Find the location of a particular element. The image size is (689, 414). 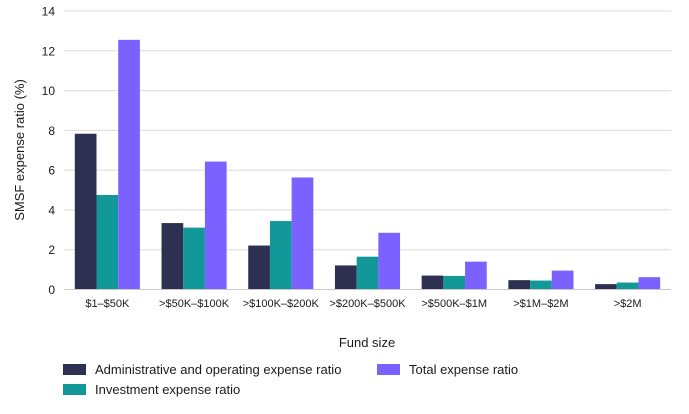

y-tick-label: 8 is located at coordinates (51, 131).